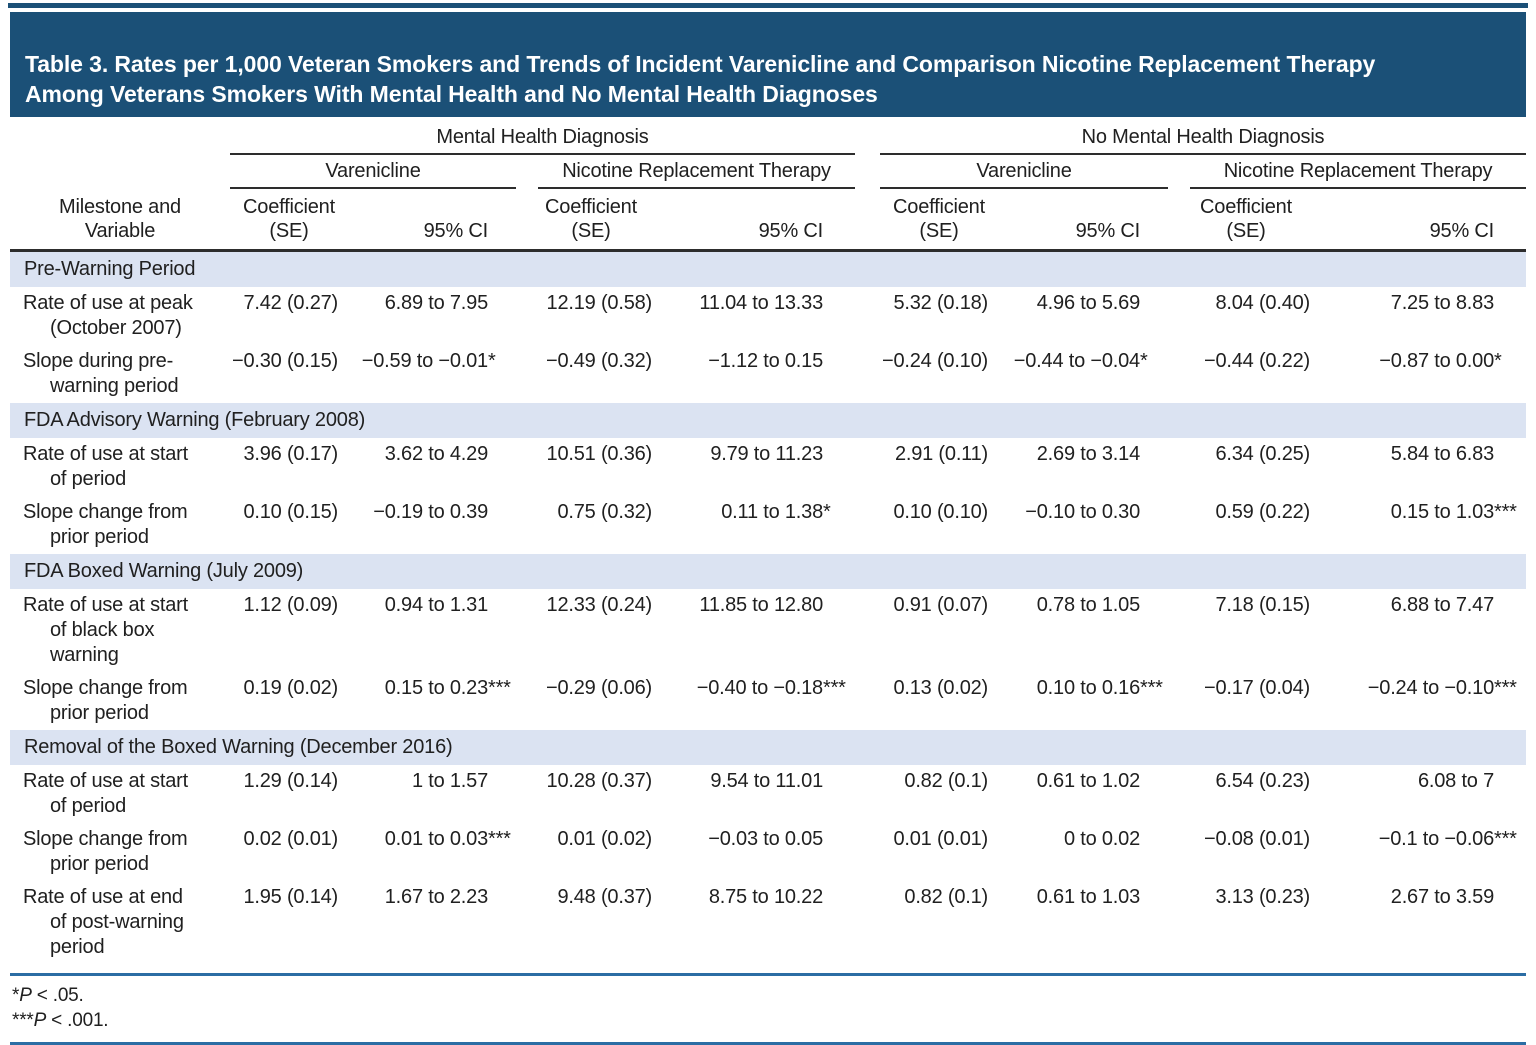 This screenshot has height=1045, width=1536. Describe the element at coordinates (1453, 512) in the screenshot. I see `ci-cell: 0.15 to 1.03***` at that location.